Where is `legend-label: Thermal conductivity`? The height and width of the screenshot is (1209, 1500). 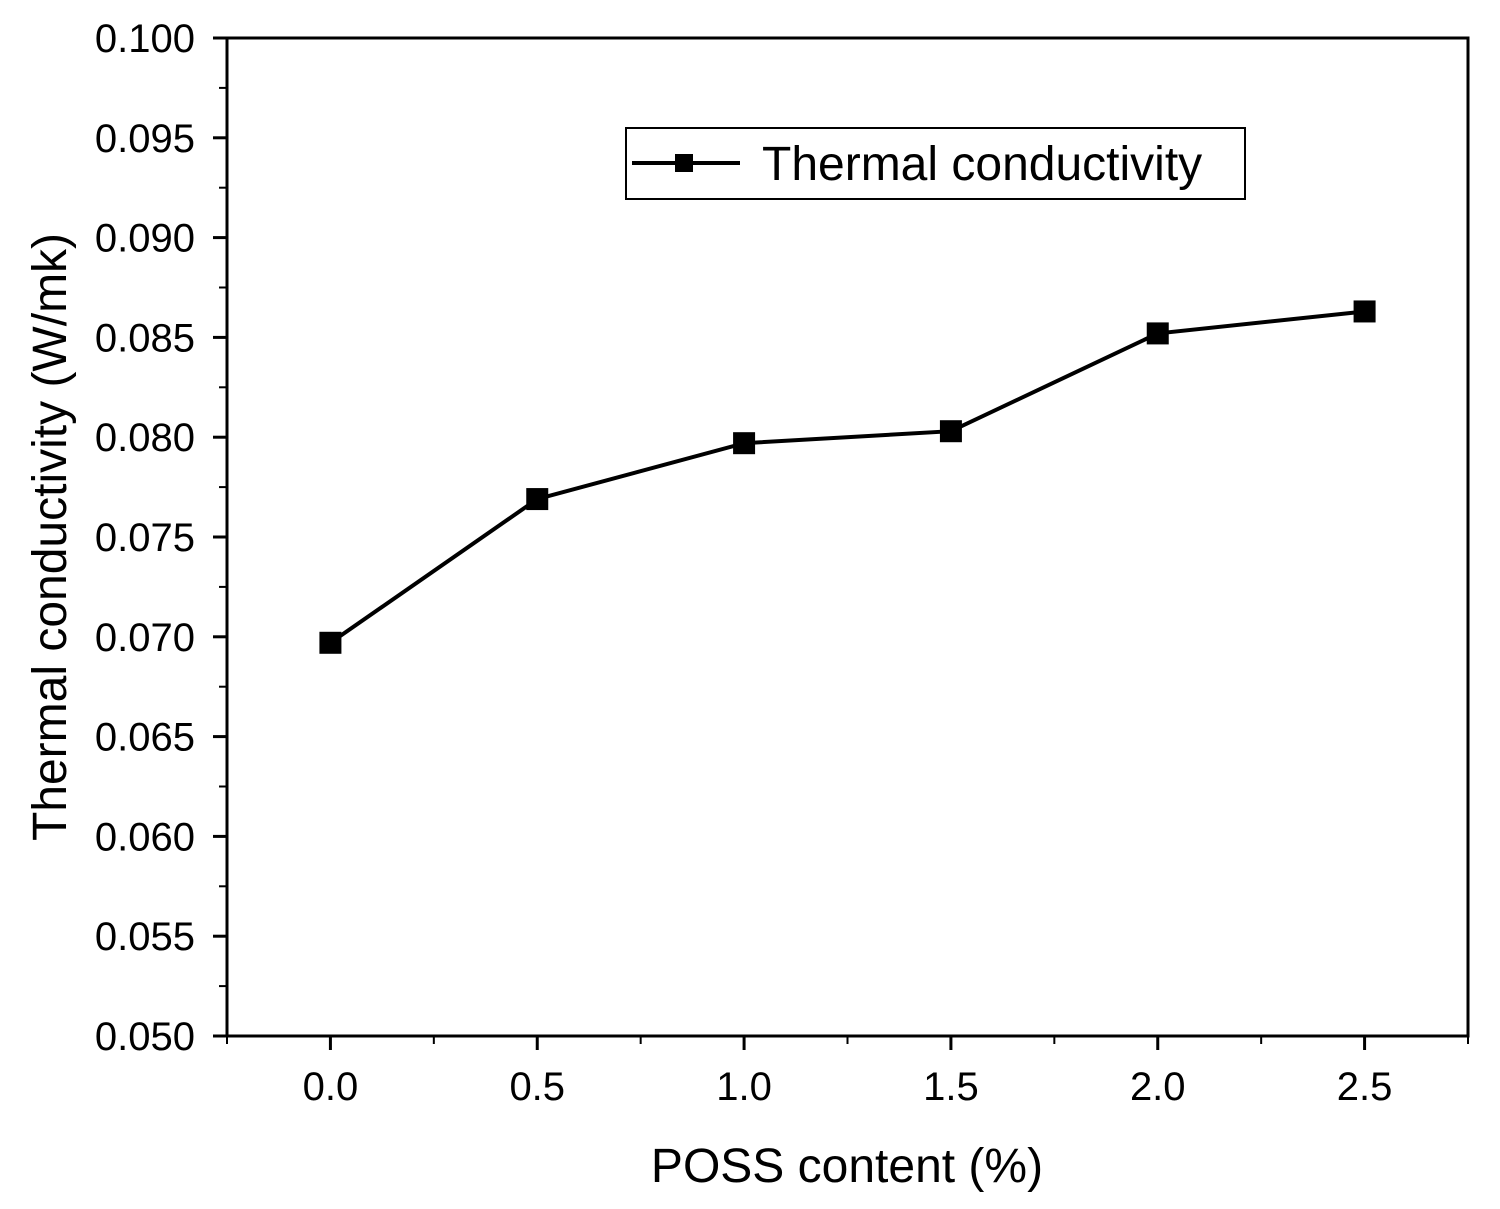 legend-label: Thermal conductivity is located at coordinates (982, 164).